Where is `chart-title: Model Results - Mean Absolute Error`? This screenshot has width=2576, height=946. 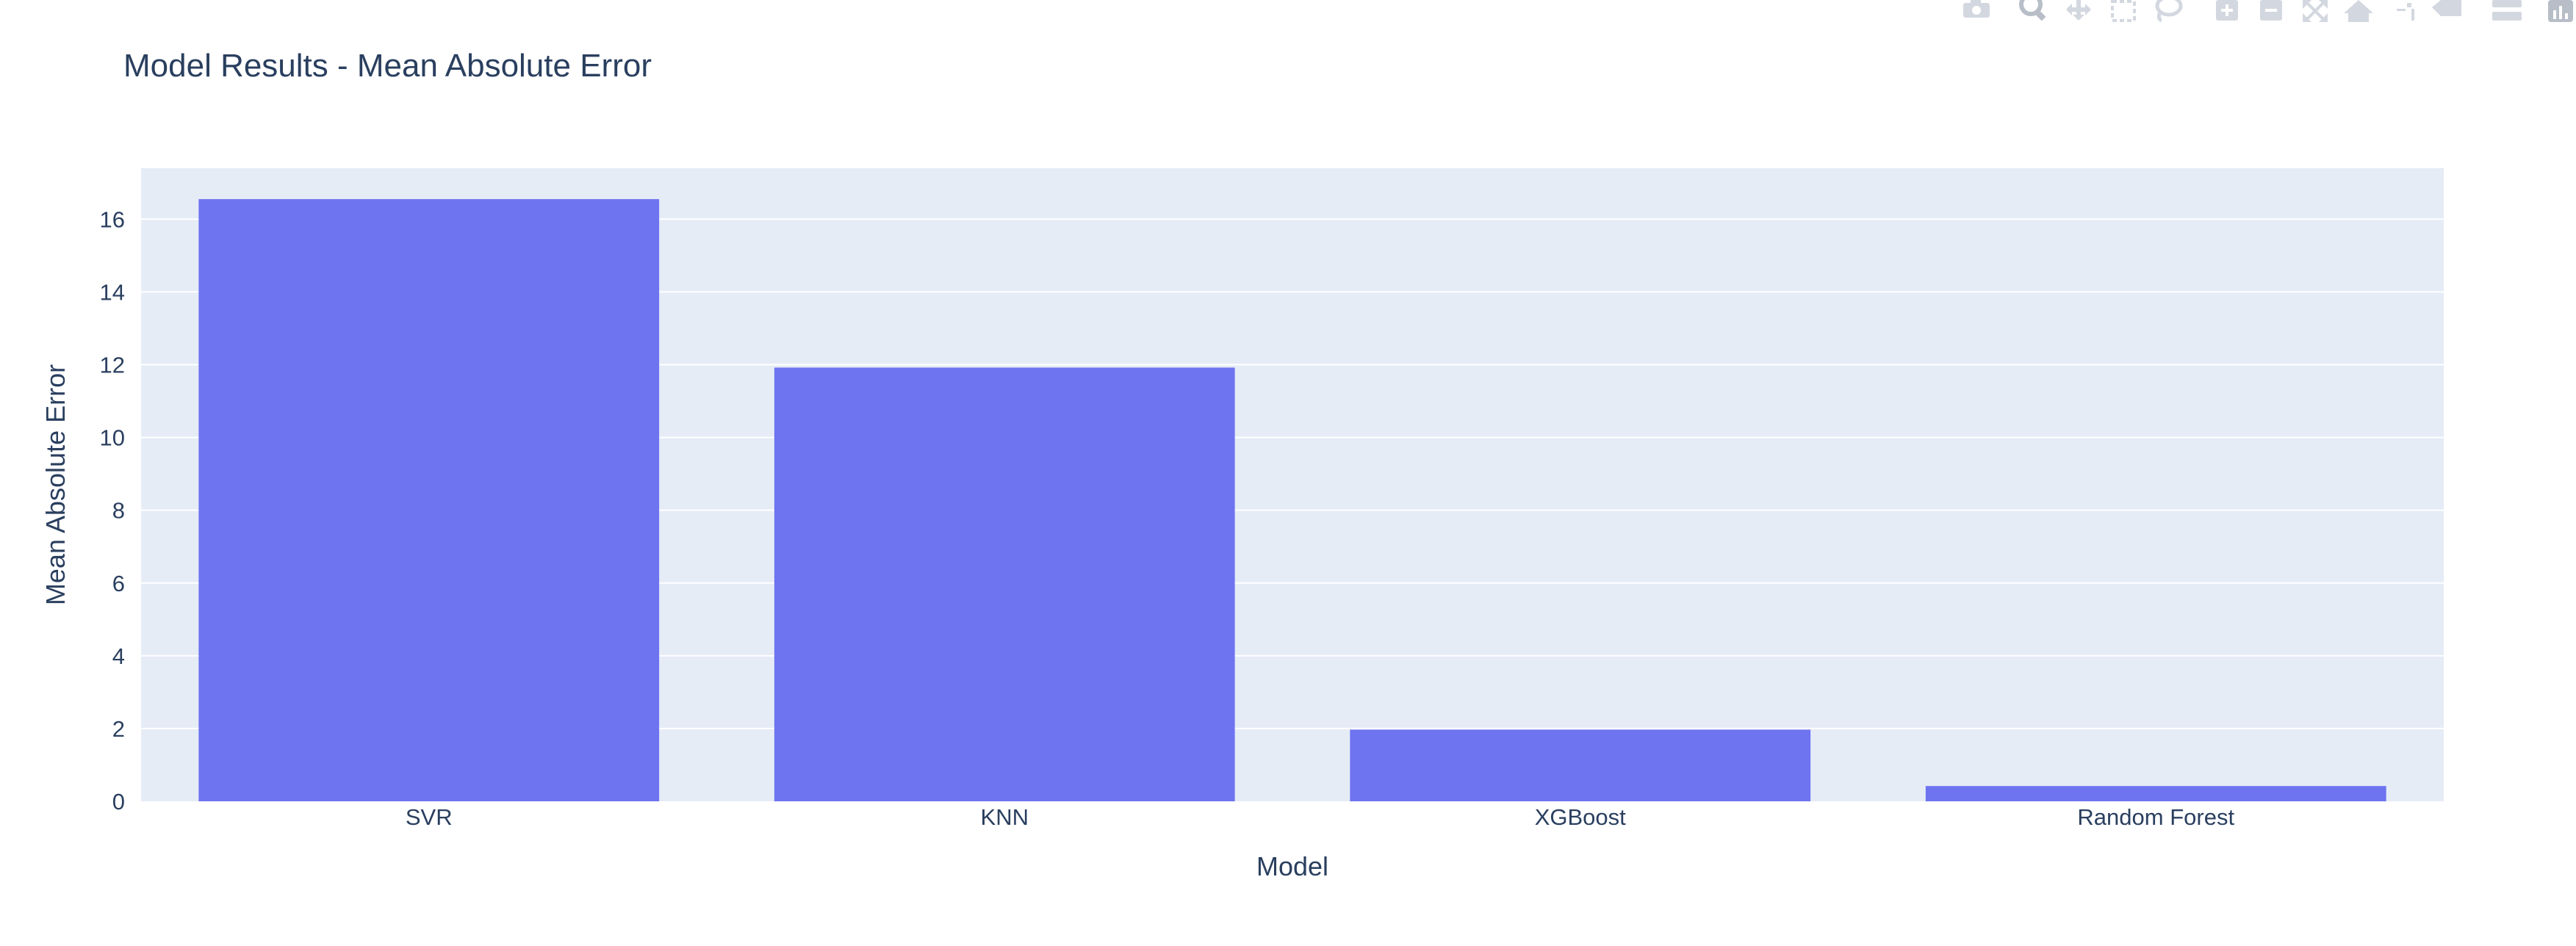
chart-title: Model Results - Mean Absolute Error is located at coordinates (388, 66).